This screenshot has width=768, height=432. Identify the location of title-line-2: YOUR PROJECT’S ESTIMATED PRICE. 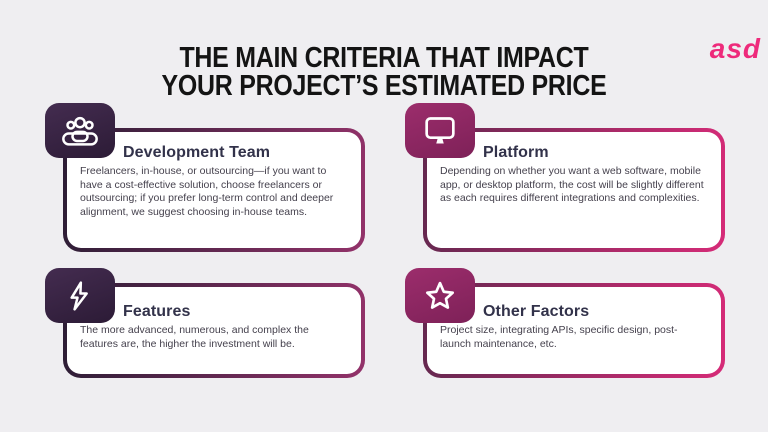
(384, 85).